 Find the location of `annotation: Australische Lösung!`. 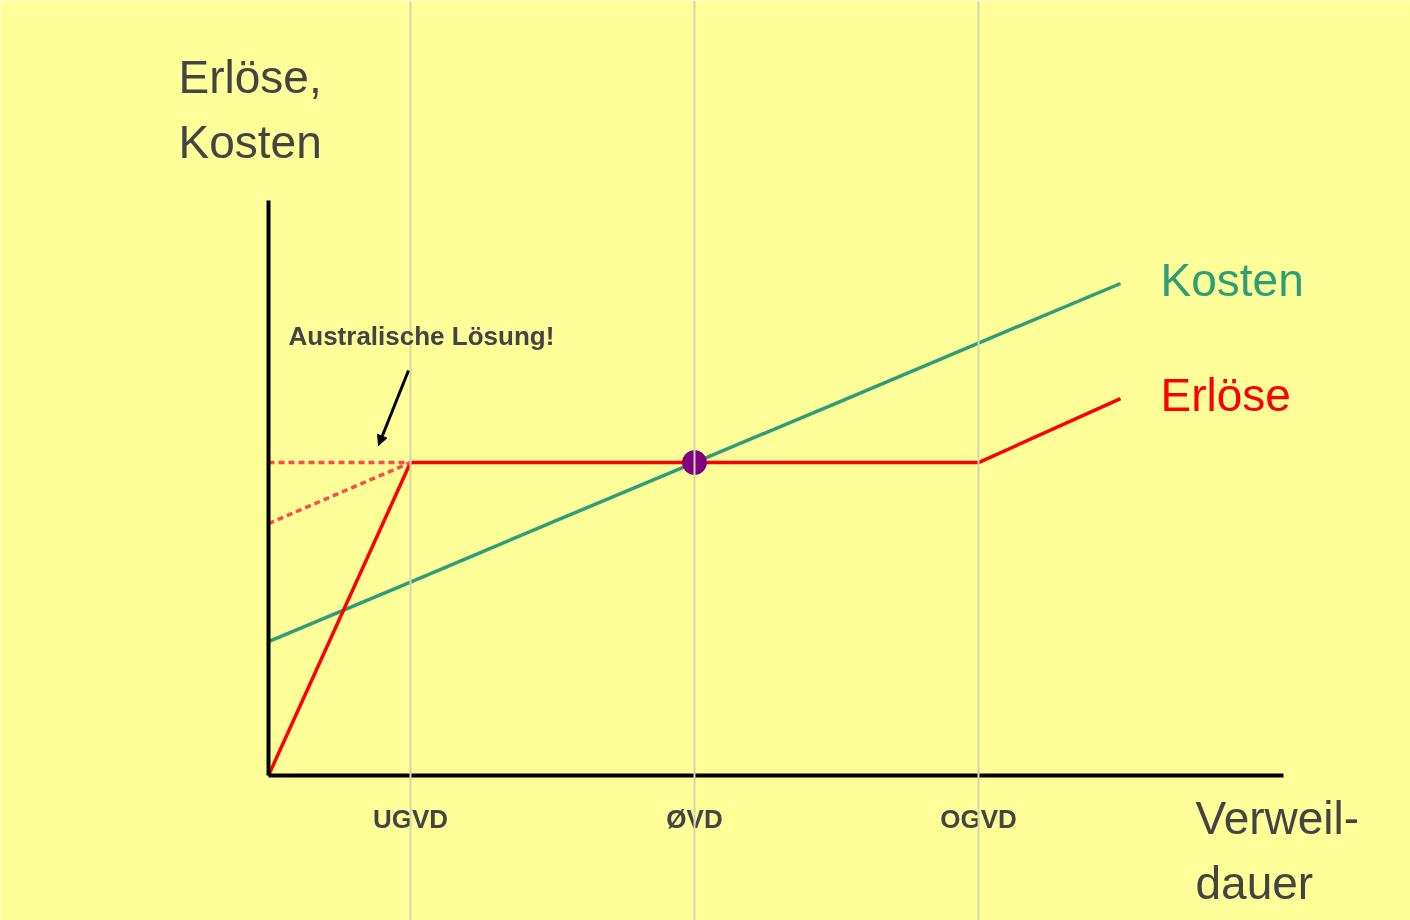

annotation: Australische Lösung! is located at coordinates (421, 335).